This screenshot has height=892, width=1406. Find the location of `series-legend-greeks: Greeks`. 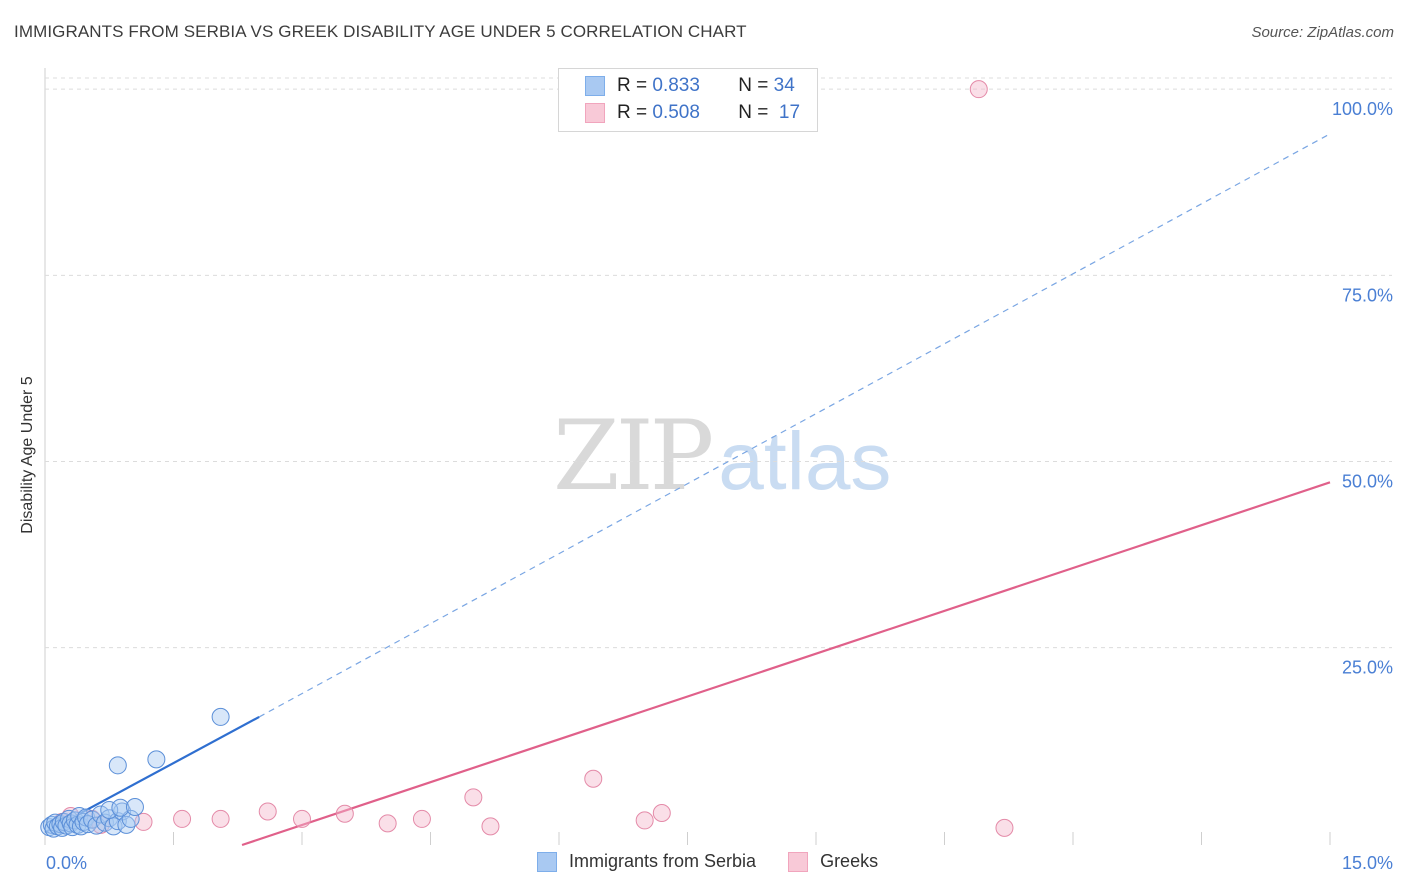

series-legend-greeks: Greeks is located at coordinates (833, 861).